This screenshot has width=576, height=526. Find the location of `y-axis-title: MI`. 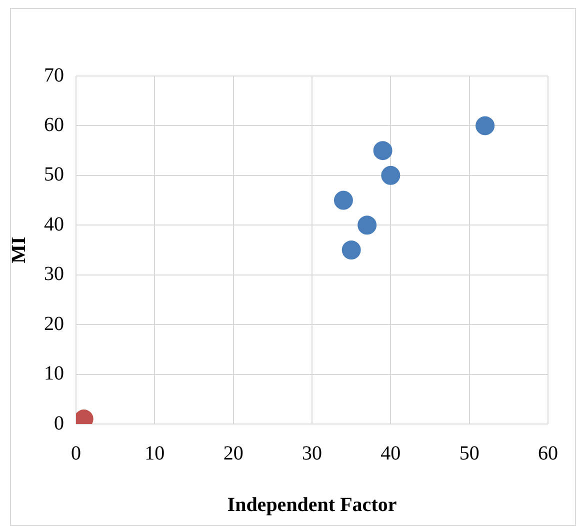

y-axis-title: MI is located at coordinates (19, 250).